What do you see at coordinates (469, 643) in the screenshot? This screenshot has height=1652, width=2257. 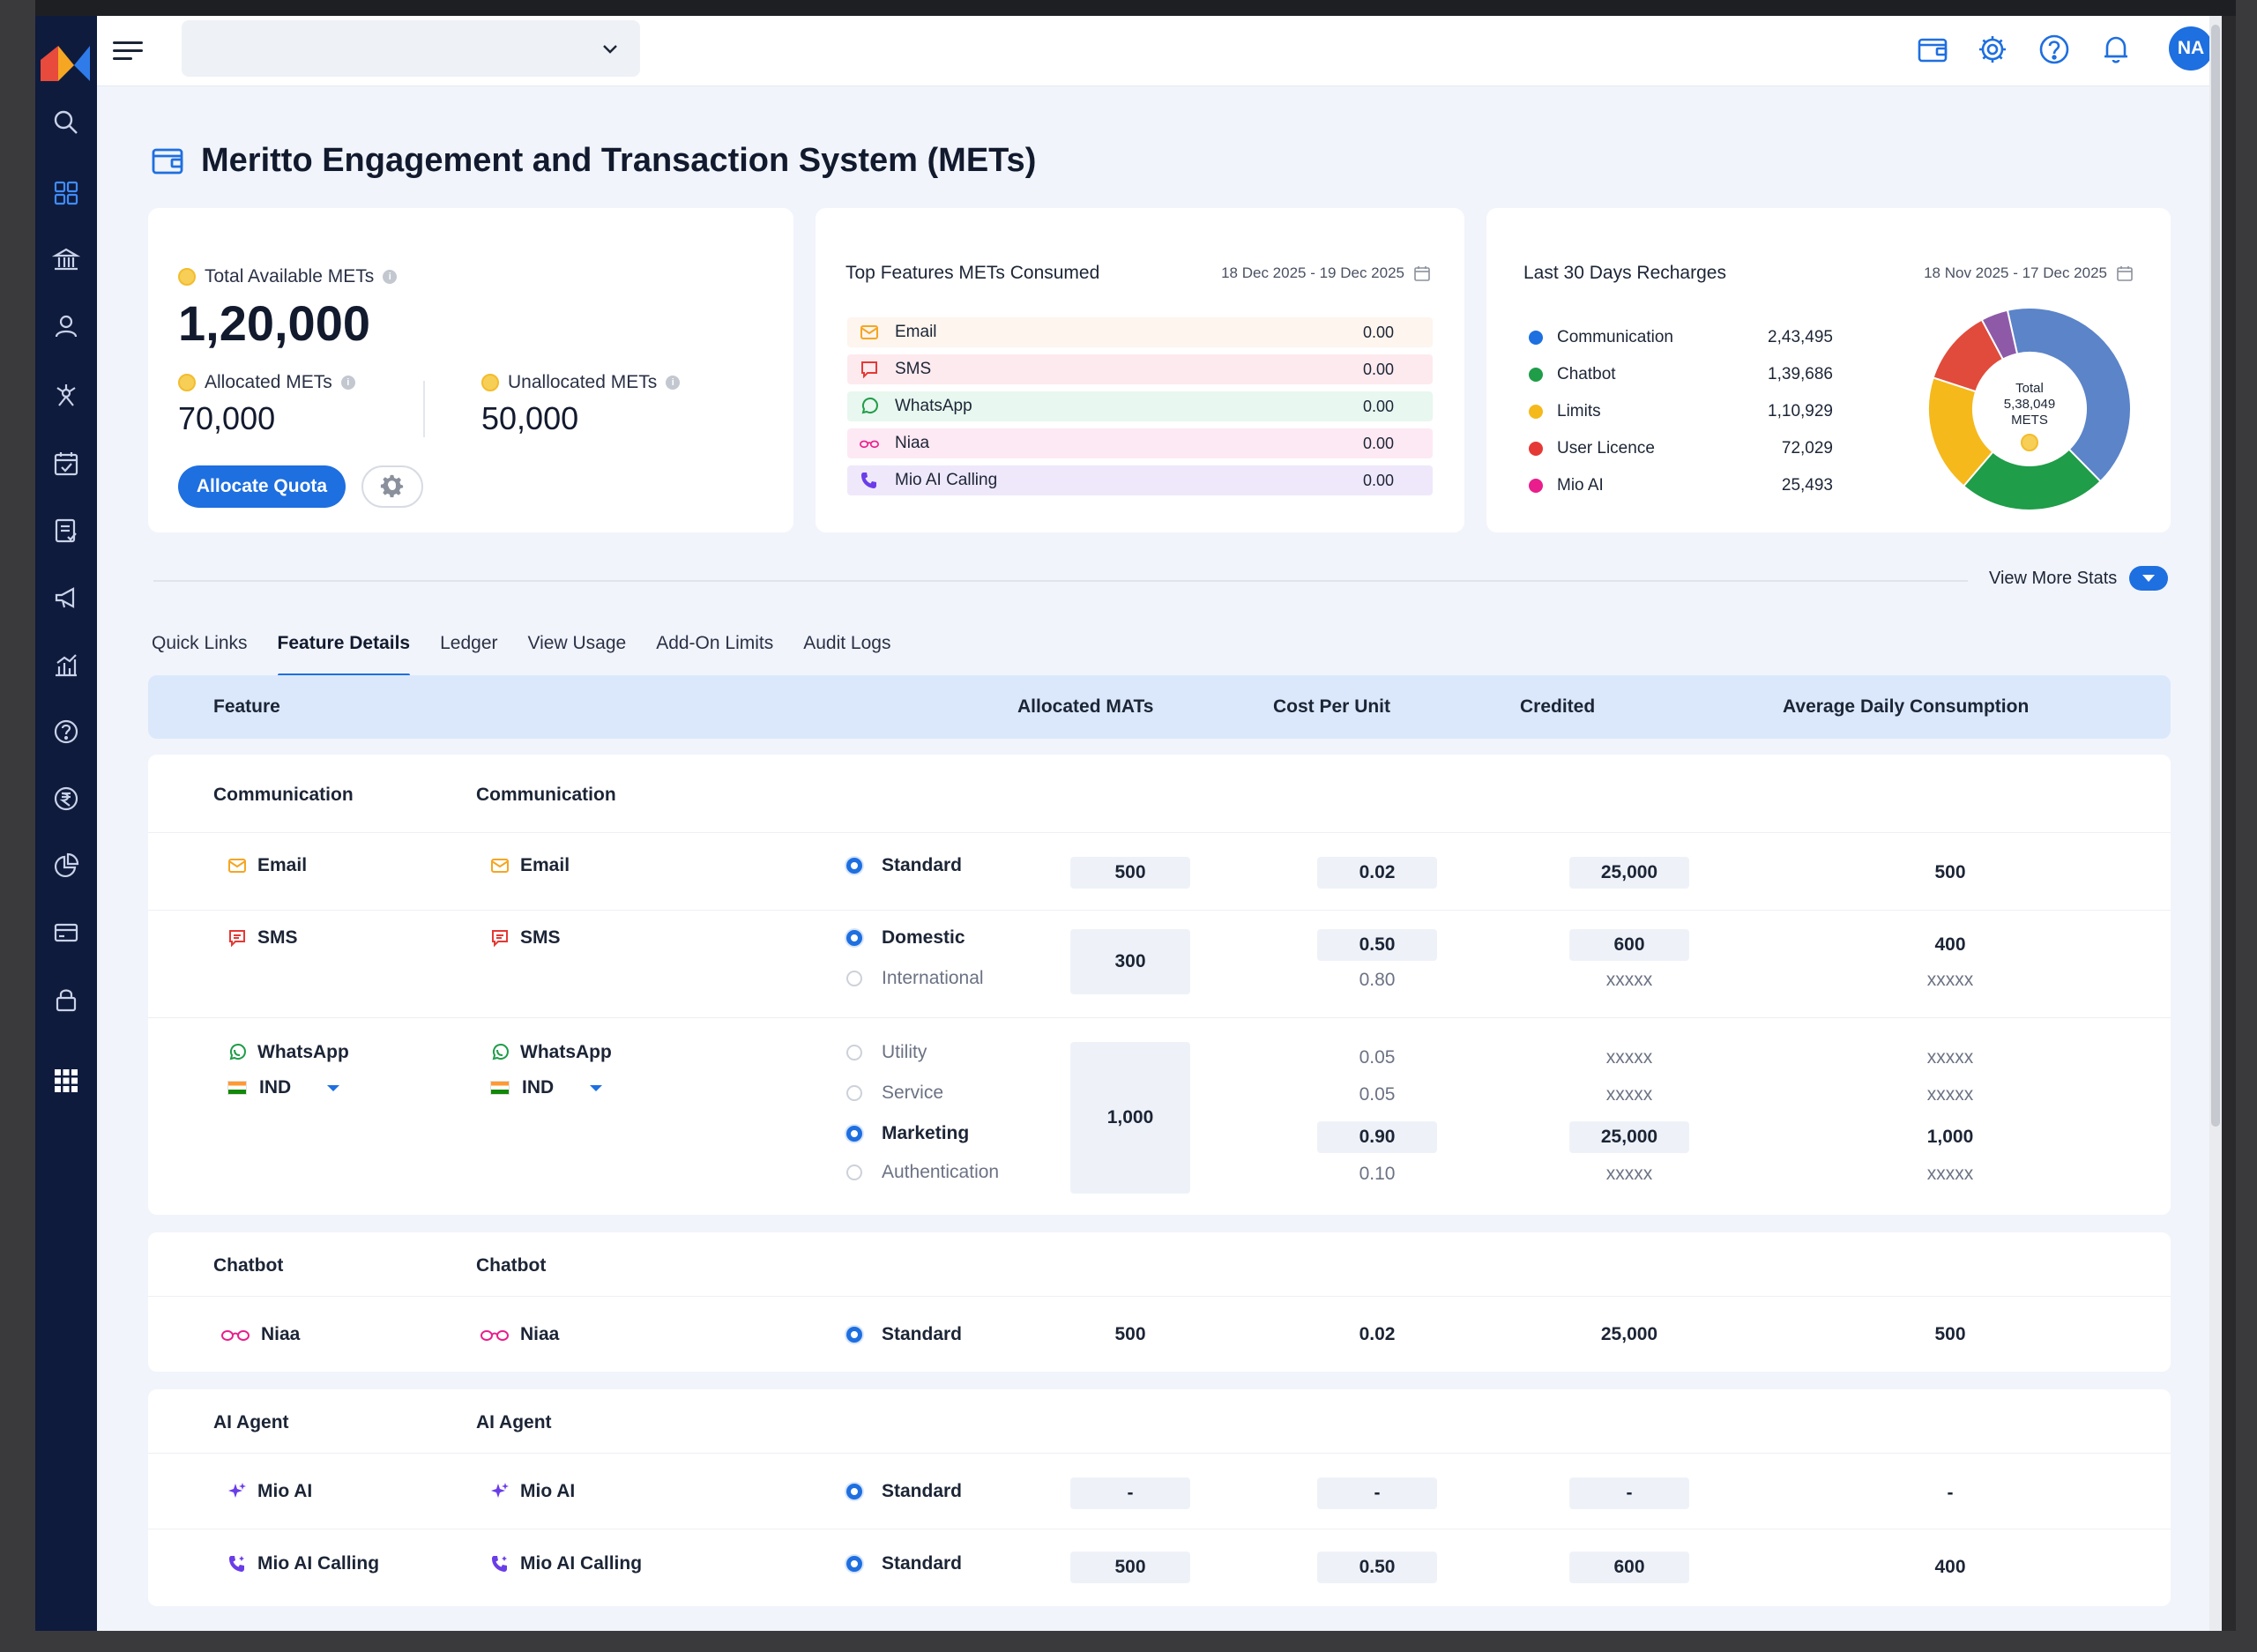 I see `tab-ledger: Ledger` at bounding box center [469, 643].